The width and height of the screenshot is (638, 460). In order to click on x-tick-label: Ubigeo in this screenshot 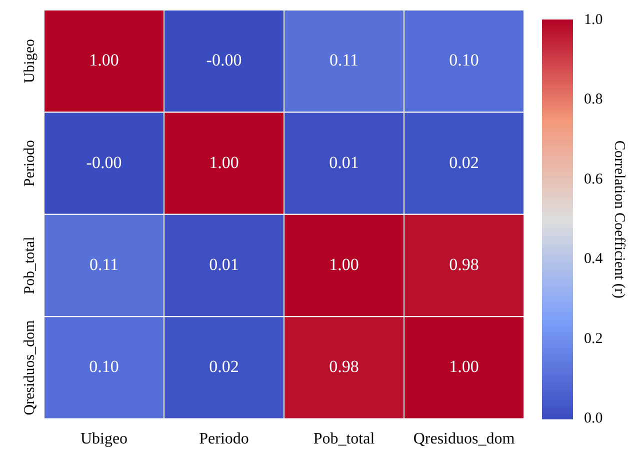, I will do `click(104, 439)`.